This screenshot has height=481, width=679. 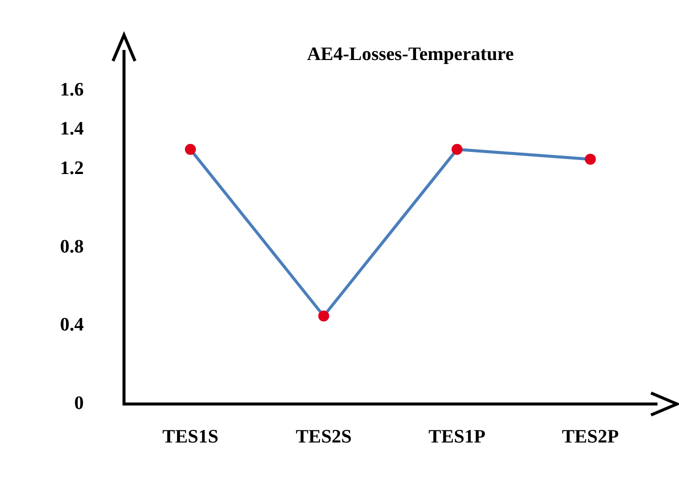 I want to click on x-tick-label: TES1P, so click(x=457, y=437).